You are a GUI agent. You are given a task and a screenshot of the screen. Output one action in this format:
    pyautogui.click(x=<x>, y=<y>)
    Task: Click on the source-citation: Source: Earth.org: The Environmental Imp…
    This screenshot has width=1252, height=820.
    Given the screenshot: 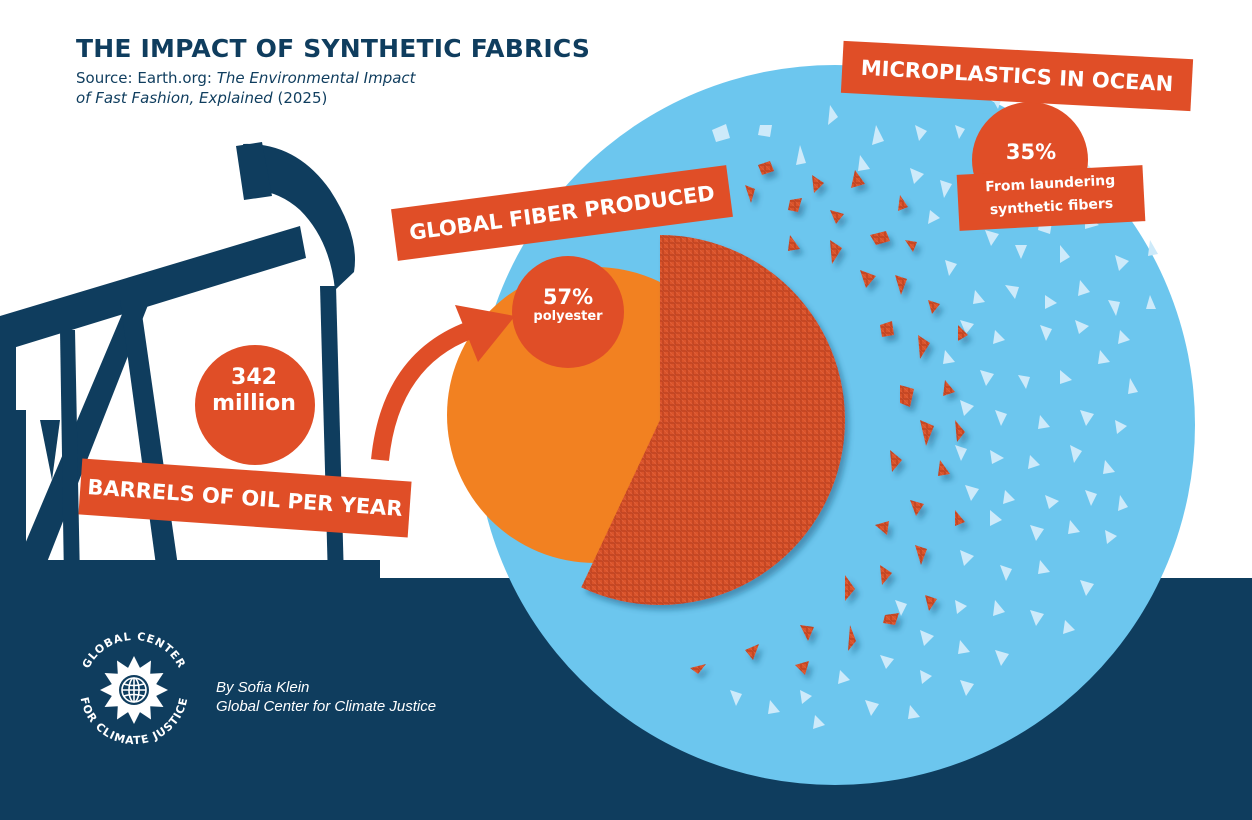 What is the action you would take?
    pyautogui.click(x=246, y=88)
    